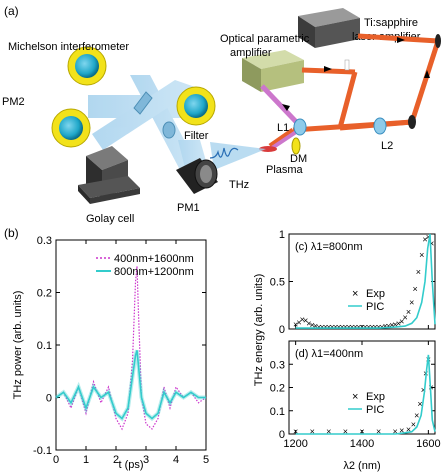 Image resolution: width=443 pixels, height=472 pixels. What do you see at coordinates (391, 23) in the screenshot?
I see `laser-label-line1: Ti:sapphire` at bounding box center [391, 23].